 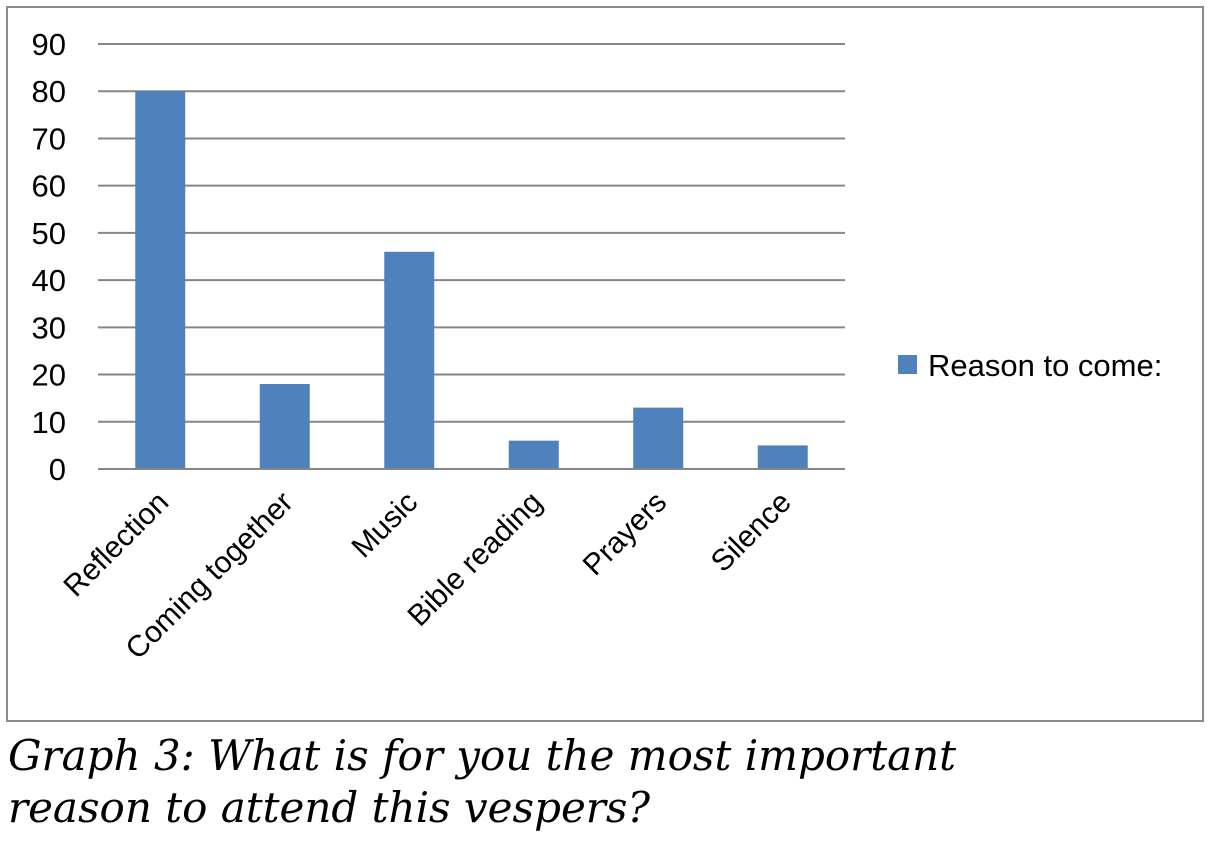 What do you see at coordinates (409, 360) in the screenshot?
I see `bar-music` at bounding box center [409, 360].